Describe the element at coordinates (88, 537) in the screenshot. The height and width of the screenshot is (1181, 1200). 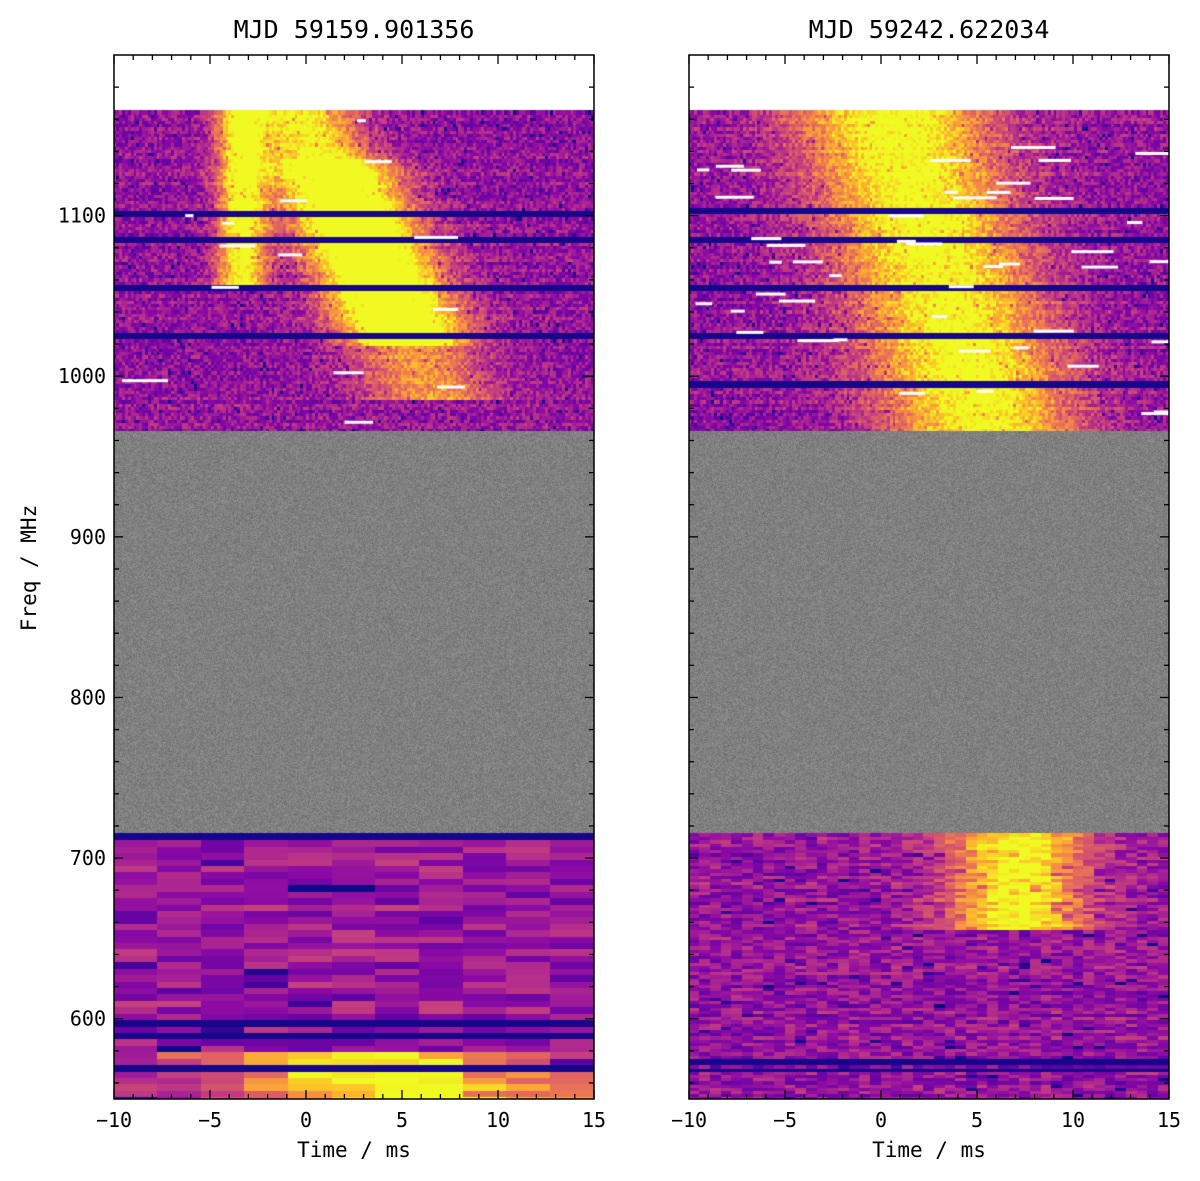
I see `y-tick-label: 900` at that location.